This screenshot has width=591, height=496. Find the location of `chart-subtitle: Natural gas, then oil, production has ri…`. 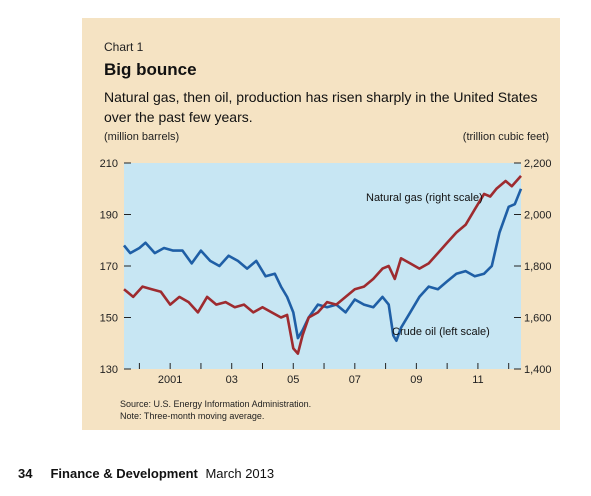

chart-subtitle: Natural gas, then oil, production has ri… is located at coordinates (321, 107).